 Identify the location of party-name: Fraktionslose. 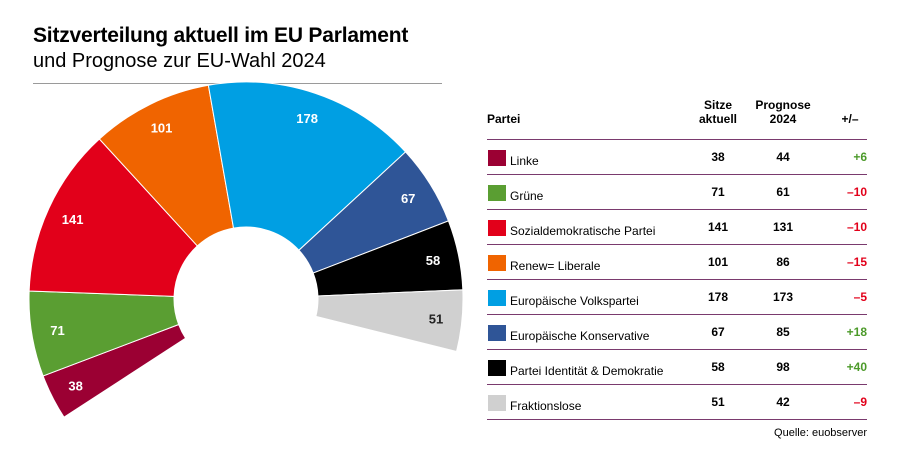
(546, 406).